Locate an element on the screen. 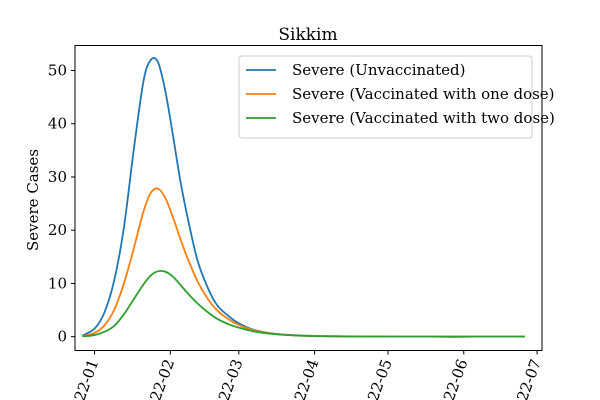 The width and height of the screenshot is (600, 400). x-tick-label: 22-01 is located at coordinates (87, 378).